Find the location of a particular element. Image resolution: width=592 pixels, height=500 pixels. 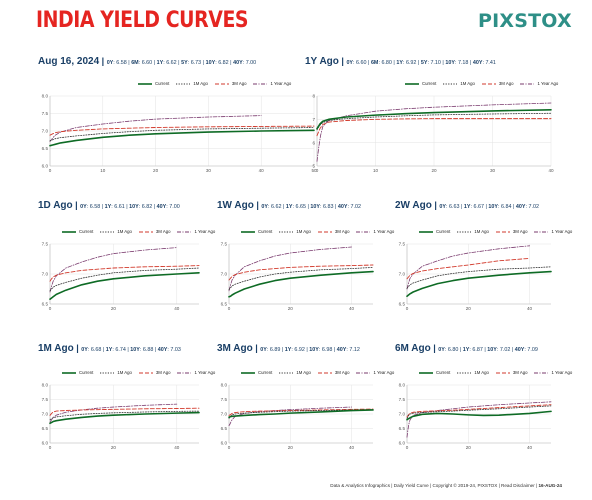

x-tick-label: 30 is located at coordinates (493, 170).